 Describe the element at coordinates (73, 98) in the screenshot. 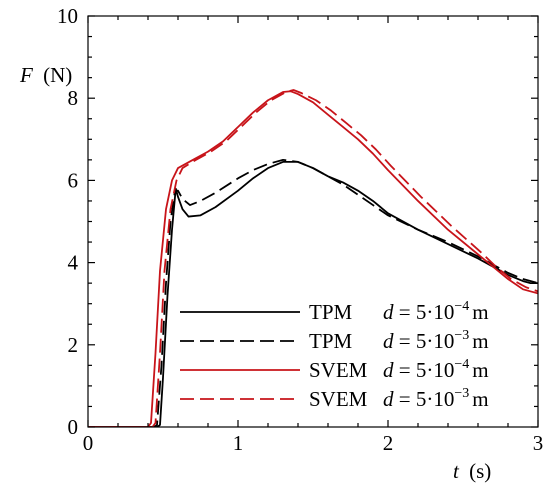

I see `y-tick-label: 8` at that location.